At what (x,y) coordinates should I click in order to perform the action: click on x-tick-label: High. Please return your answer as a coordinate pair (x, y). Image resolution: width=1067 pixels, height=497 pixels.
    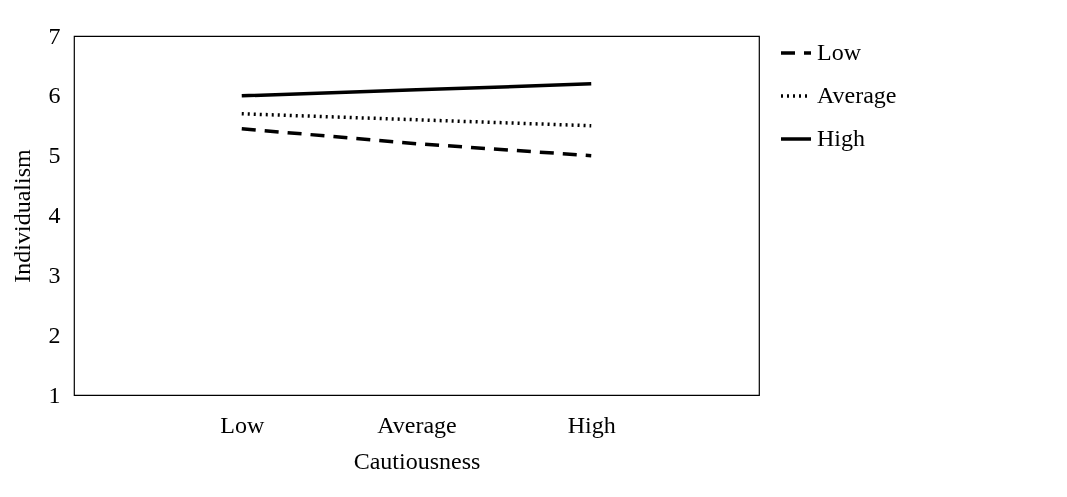
    Looking at the image, I should click on (591, 424).